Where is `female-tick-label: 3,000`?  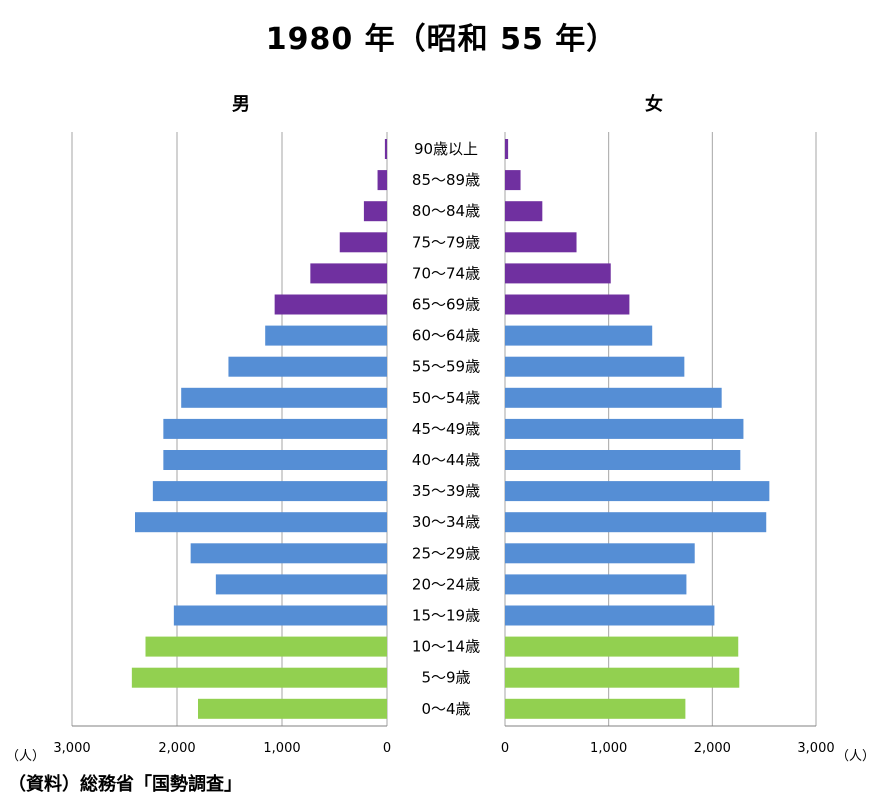 female-tick-label: 3,000 is located at coordinates (815, 748).